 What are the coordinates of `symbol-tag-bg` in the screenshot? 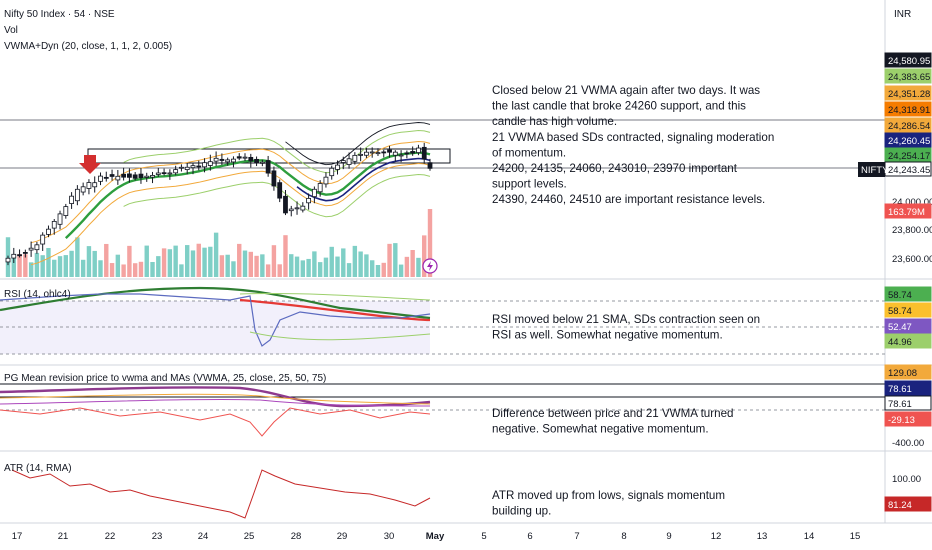 It's located at (871, 169).